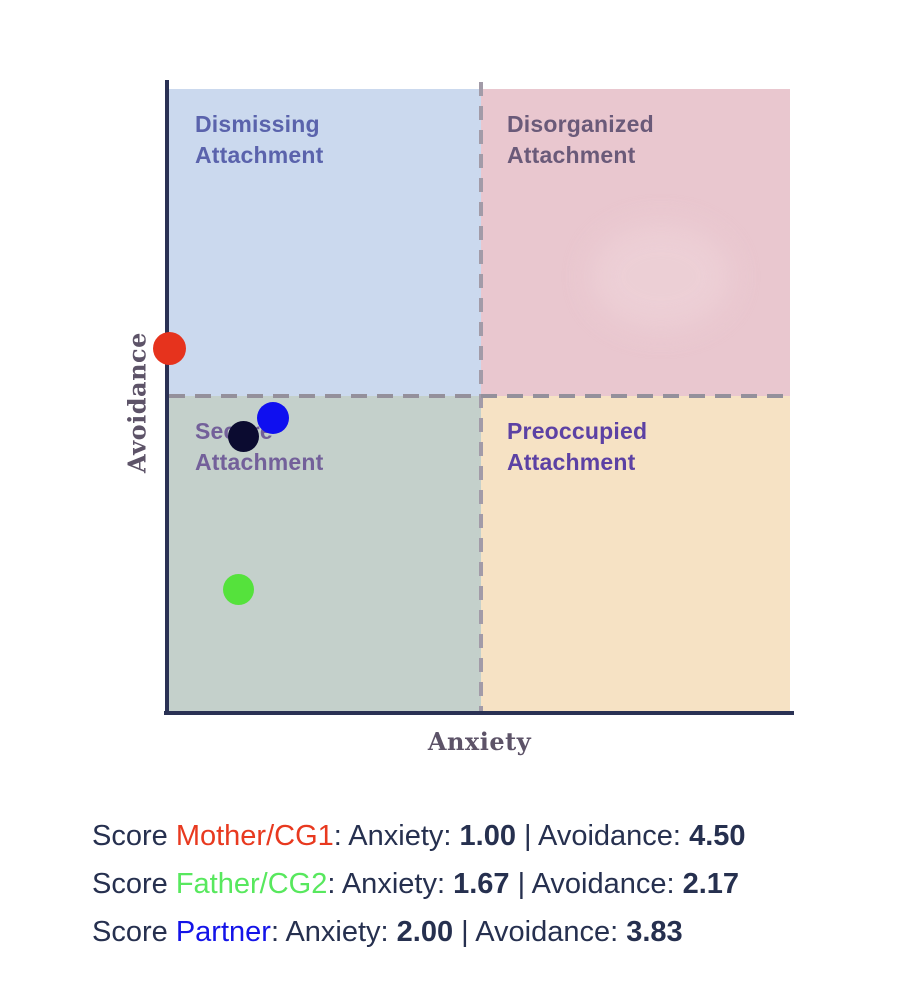  Describe the element at coordinates (167, 397) in the screenshot. I see `y-axis-line` at that location.